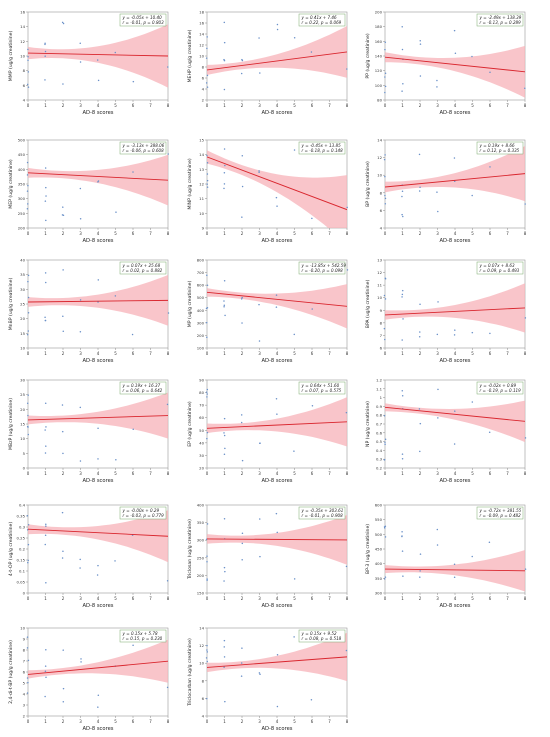 Image resolution: width=550 pixels, height=737 pixels. I want to click on y-tick-label: 200, so click(379, 12).